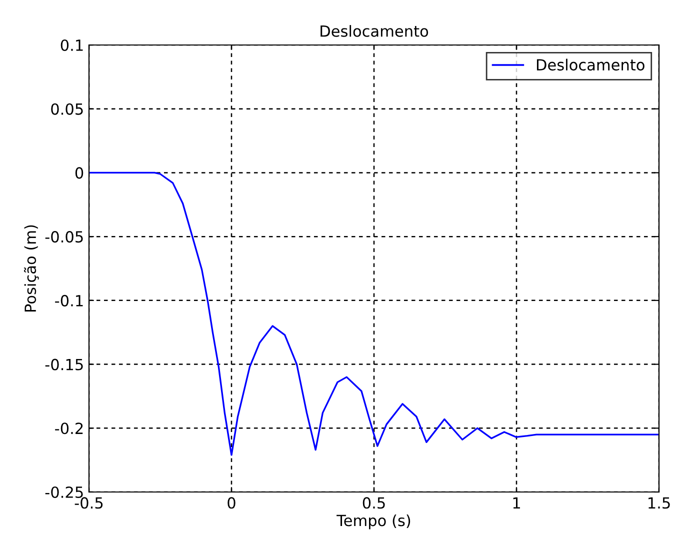  I want to click on y-tick-label: 0.1, so click(71, 45).